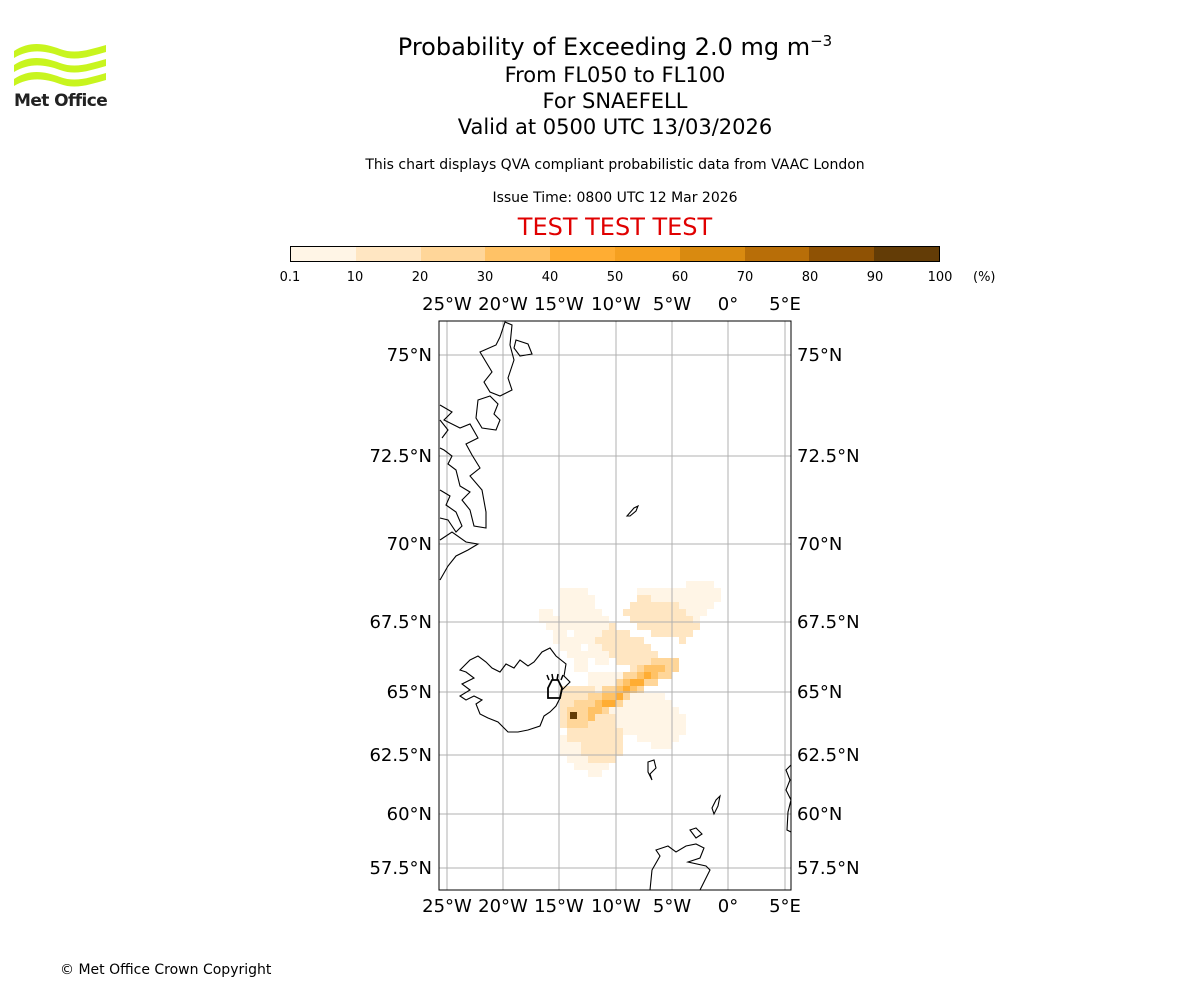 Image resolution: width=1200 pixels, height=1000 pixels. Describe the element at coordinates (828, 755) in the screenshot. I see `latitude-label-right: 62.5°N` at that location.